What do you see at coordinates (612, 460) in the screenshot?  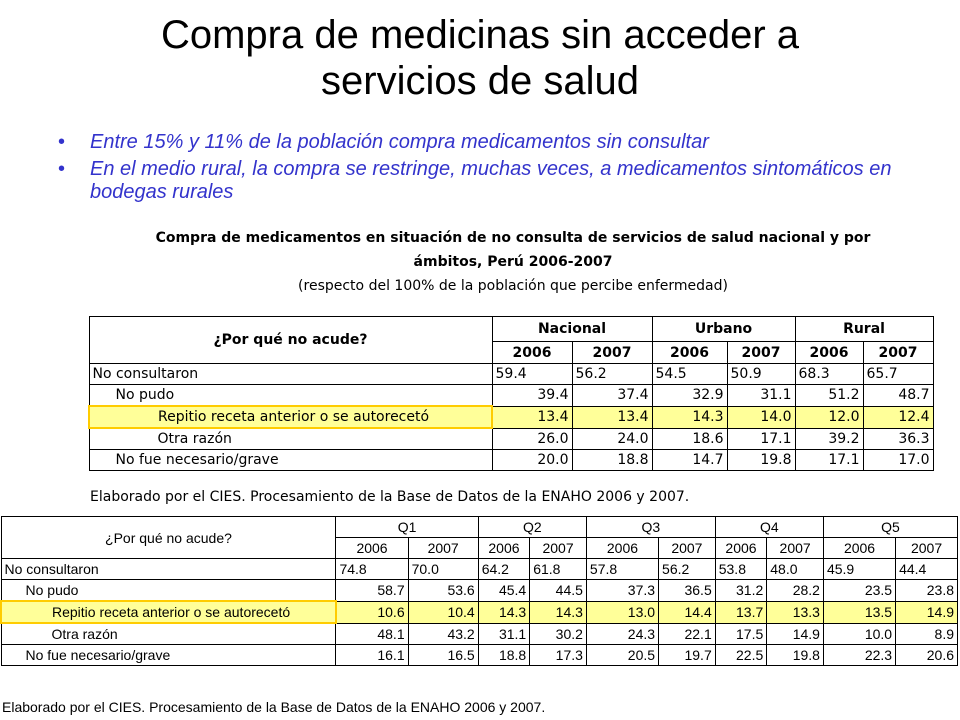 I see `cell-value: 18.8` at bounding box center [612, 460].